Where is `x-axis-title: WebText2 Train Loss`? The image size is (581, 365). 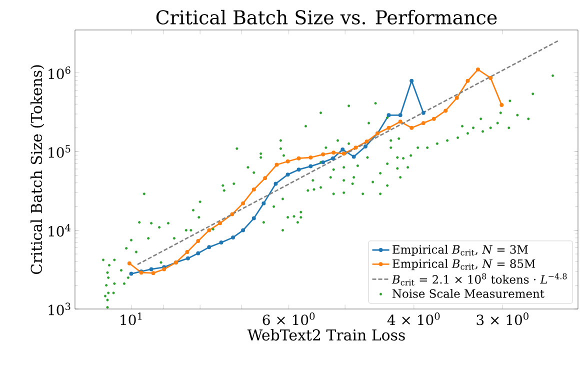 x-axis-title: WebText2 Train Loss is located at coordinates (326, 335).